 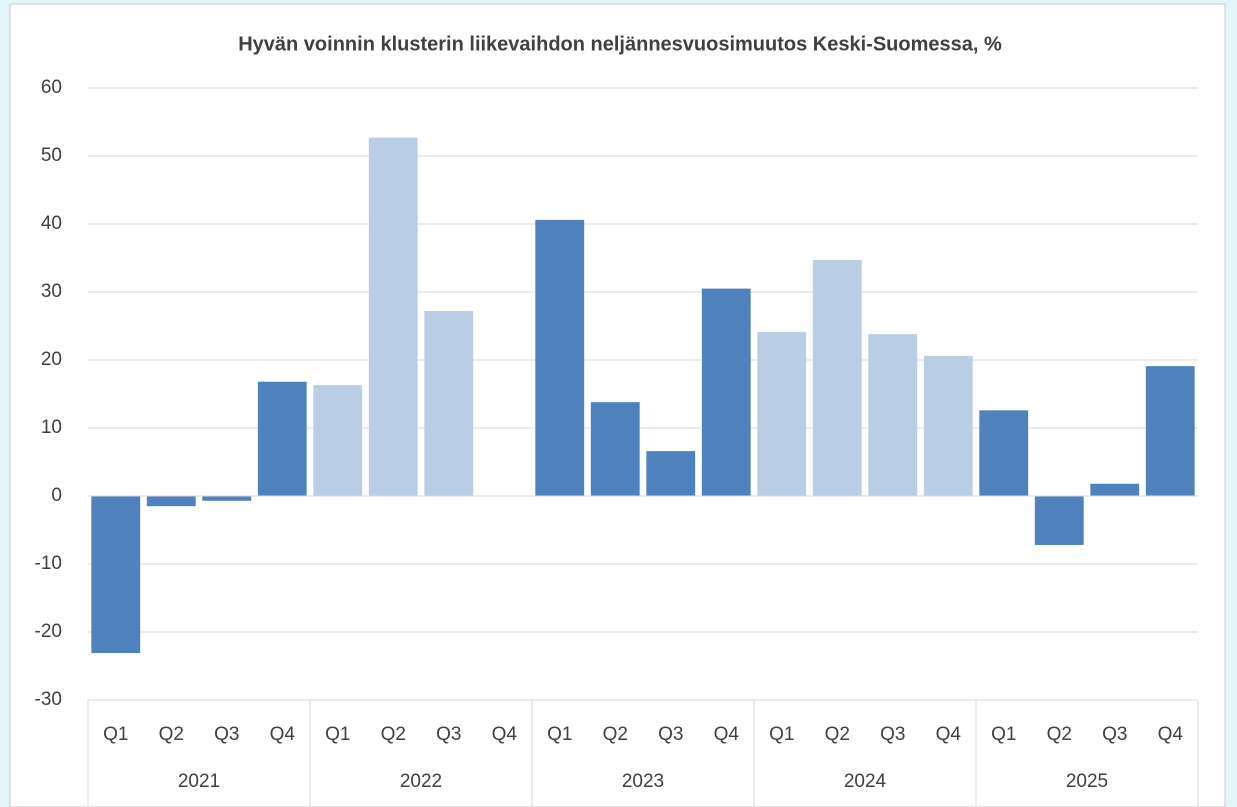 What do you see at coordinates (643, 781) in the screenshot?
I see `group-label: 2023` at bounding box center [643, 781].